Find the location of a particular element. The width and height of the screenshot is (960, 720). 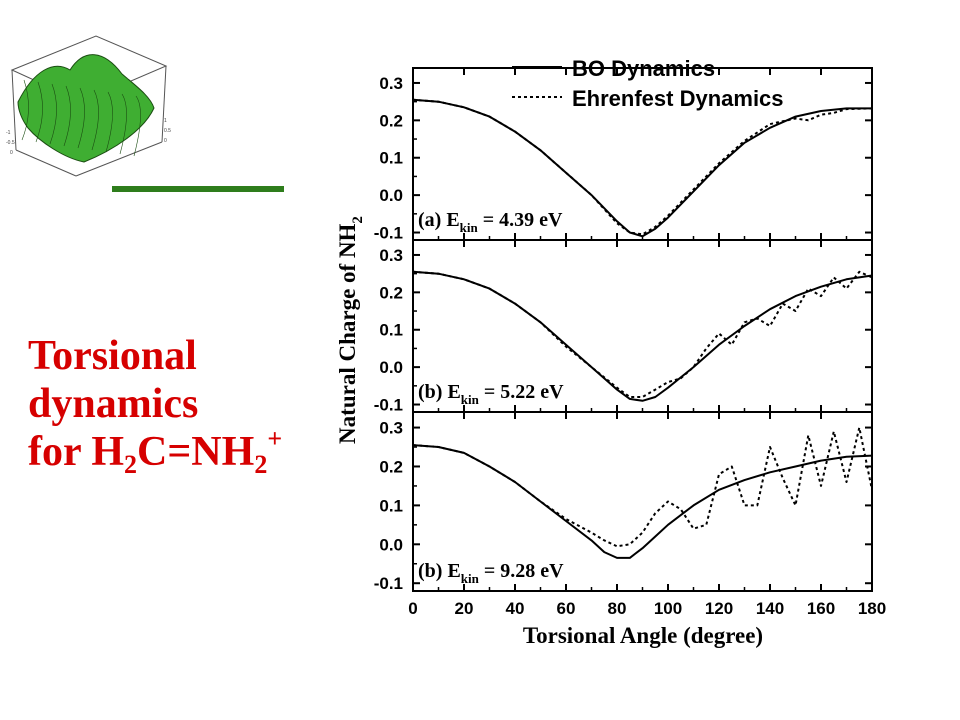

thumb-ticks: -1 -0.5 0 1 0.5 0 is located at coordinates (88, 137).